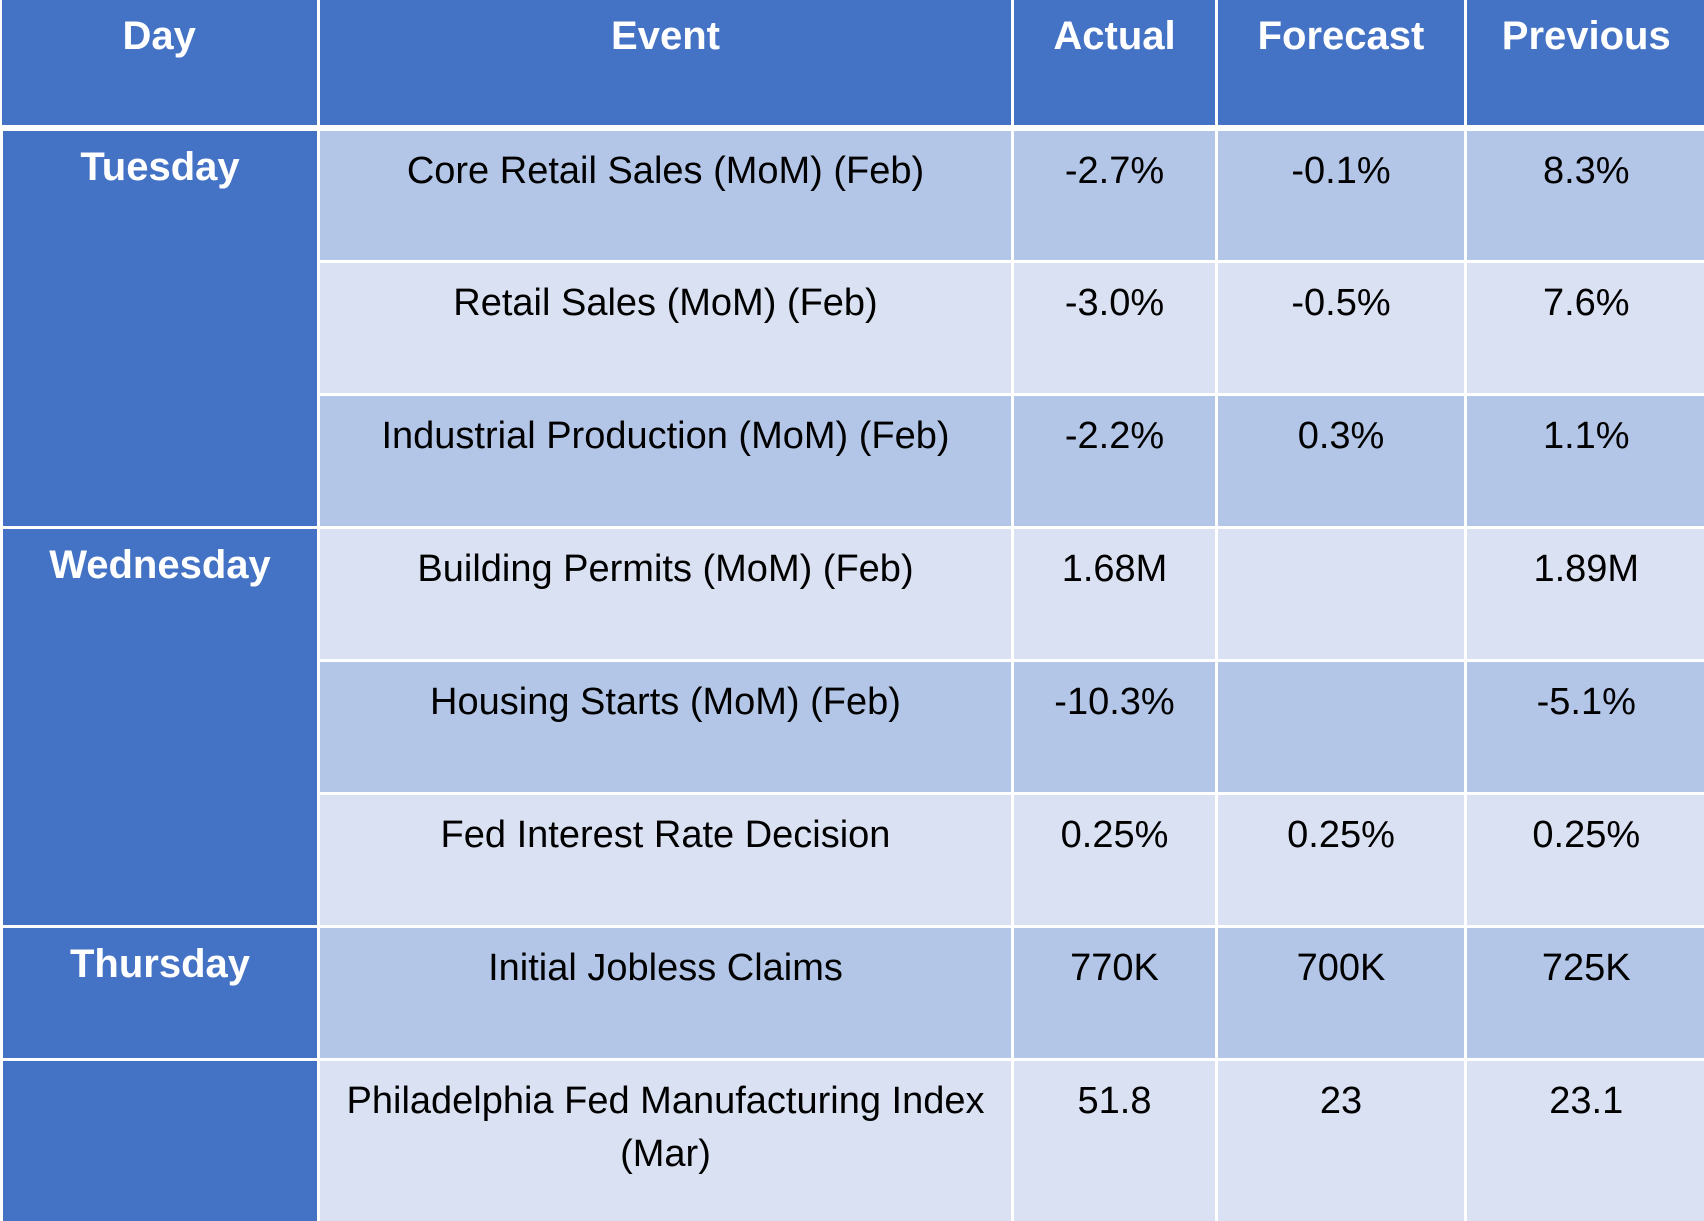 This screenshot has height=1221, width=1704. Describe the element at coordinates (666, 460) in the screenshot. I see `event-cell: Industrial Production (MoM) (Feb)` at that location.